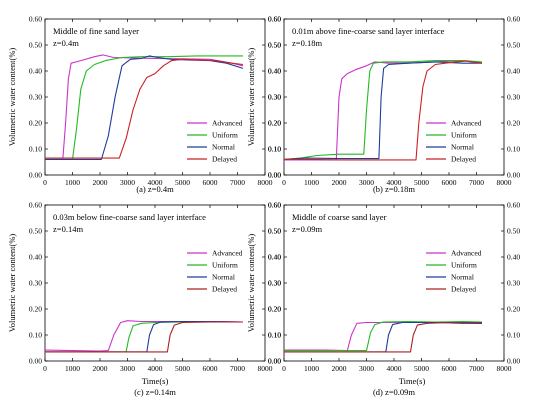 The image size is (550, 405). I want to click on series-line-advanced, so click(383, 336).